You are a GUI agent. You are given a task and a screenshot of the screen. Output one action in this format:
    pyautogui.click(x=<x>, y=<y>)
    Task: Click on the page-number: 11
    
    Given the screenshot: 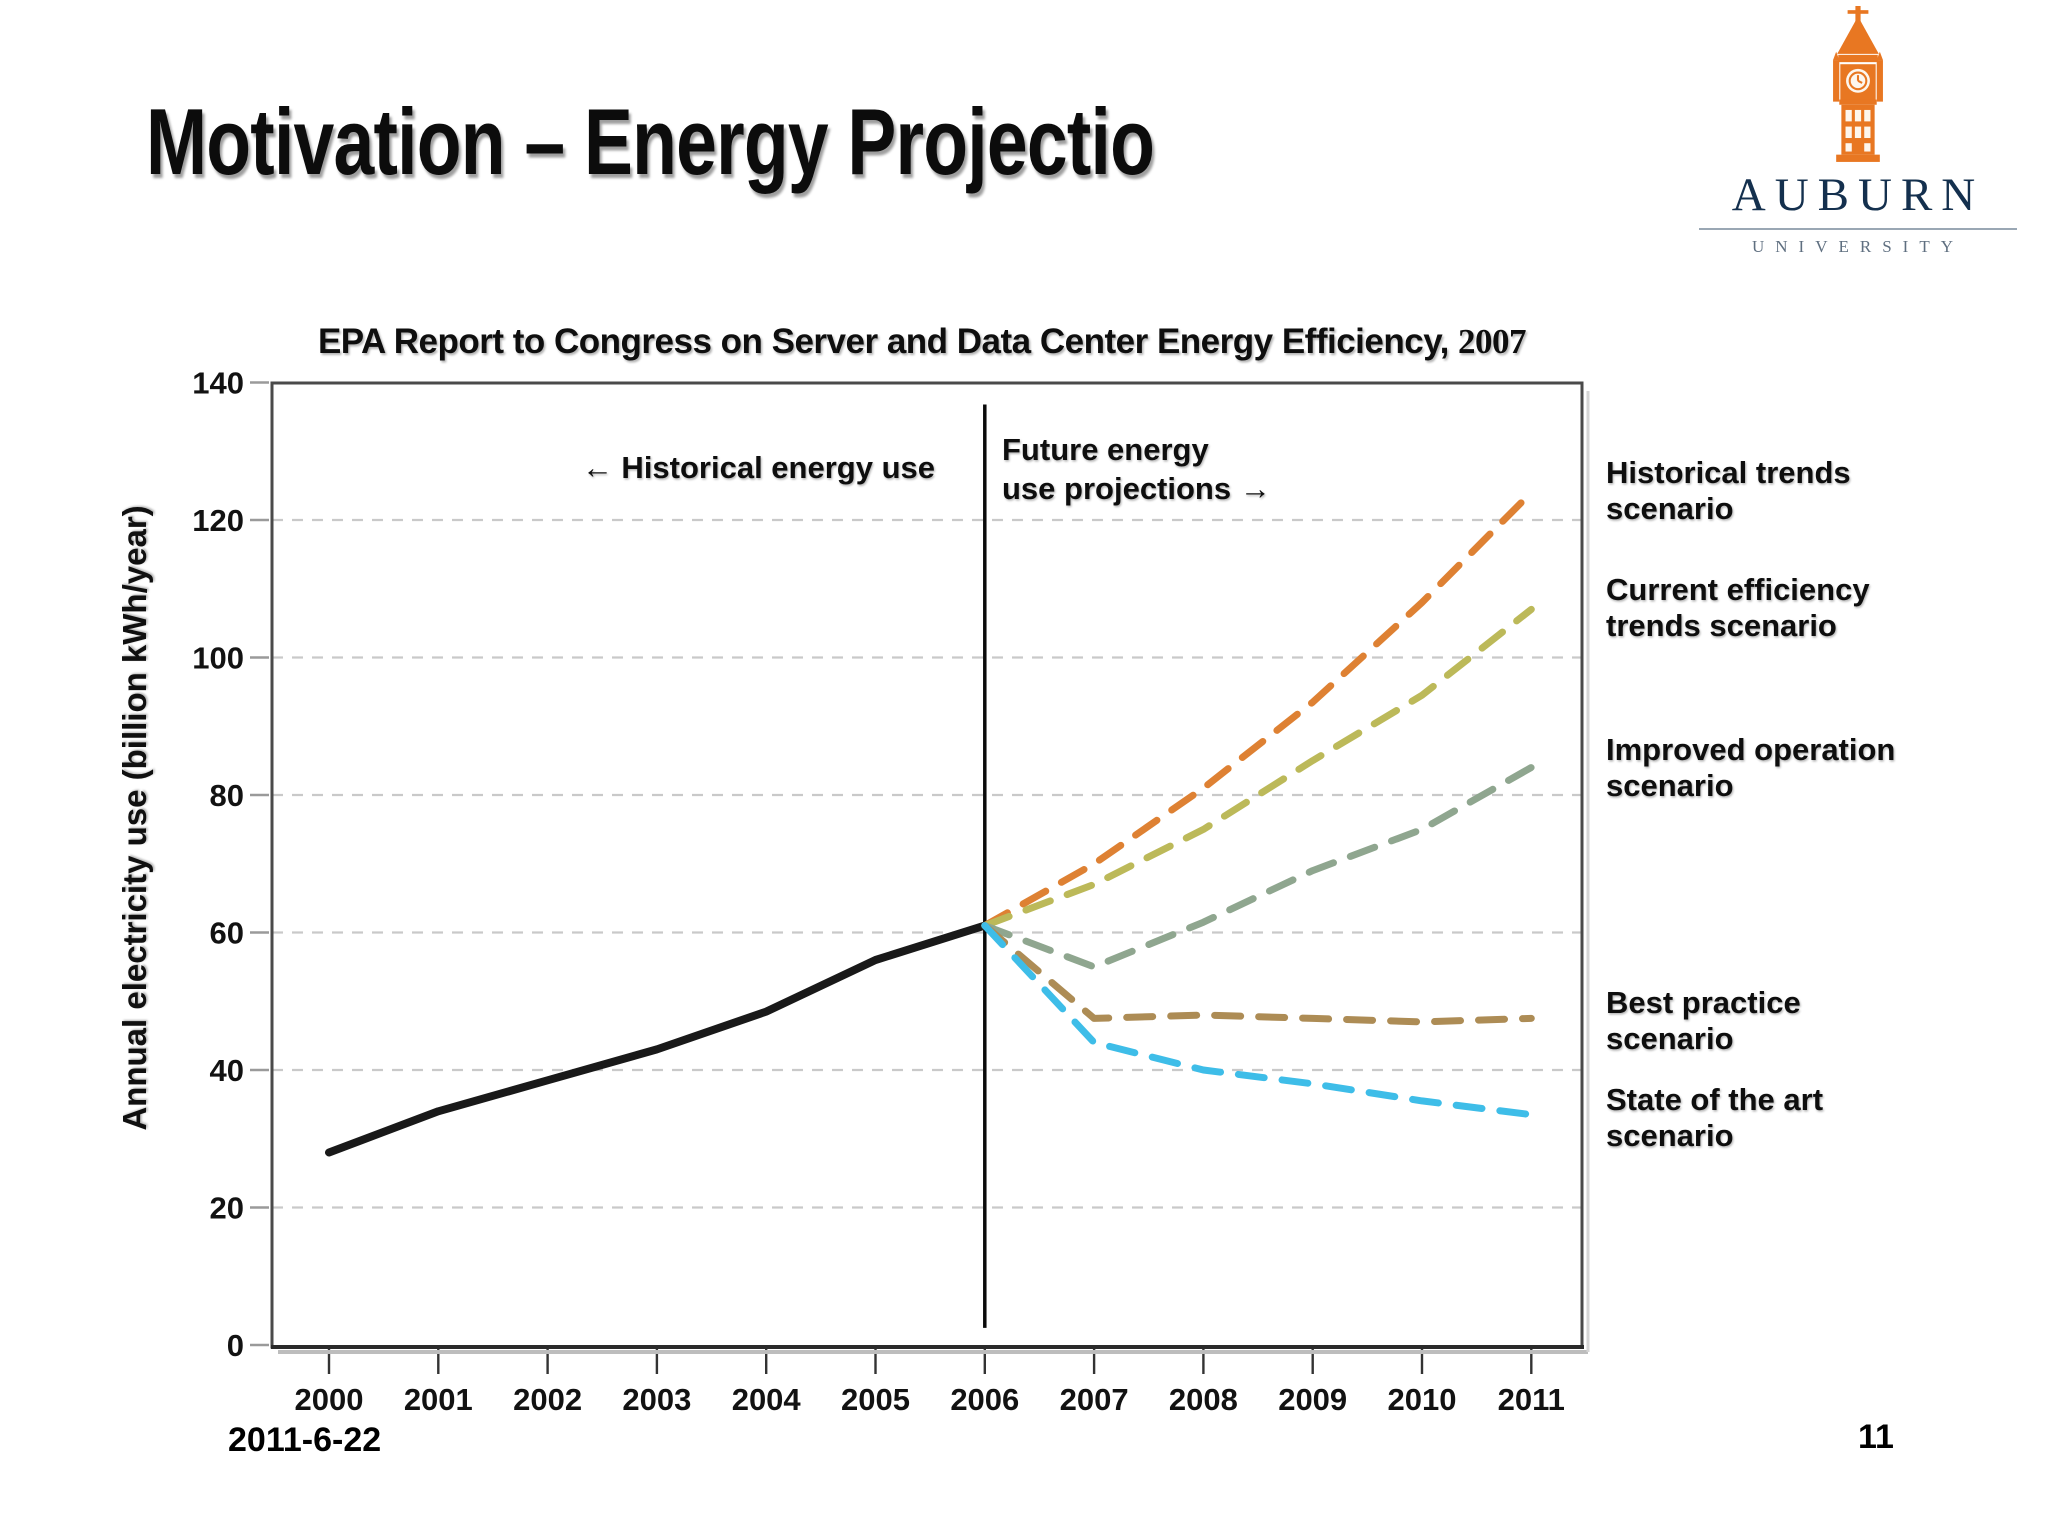 What is the action you would take?
    pyautogui.click(x=1876, y=1437)
    